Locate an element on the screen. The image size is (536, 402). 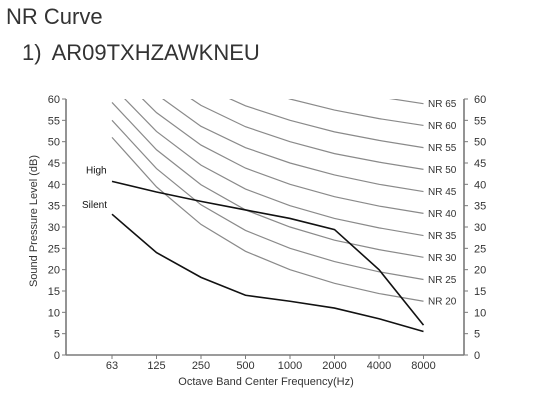
series-label-high: High is located at coordinates (96, 170).